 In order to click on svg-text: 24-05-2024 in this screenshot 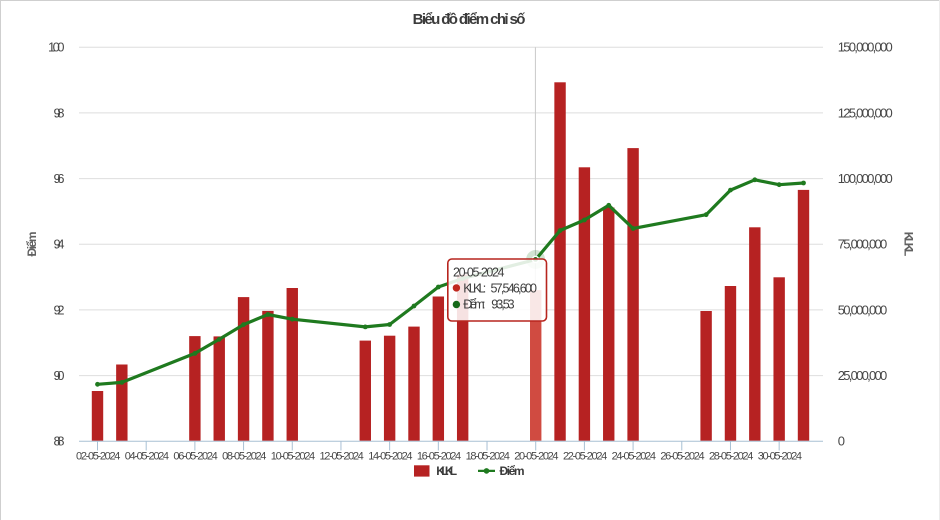, I will do `click(634, 457)`.